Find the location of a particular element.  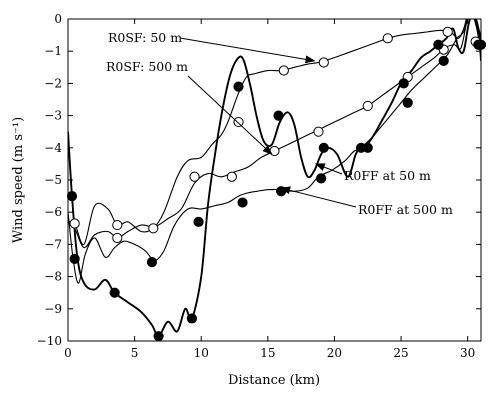

x-tick-label: 0 is located at coordinates (68, 353).